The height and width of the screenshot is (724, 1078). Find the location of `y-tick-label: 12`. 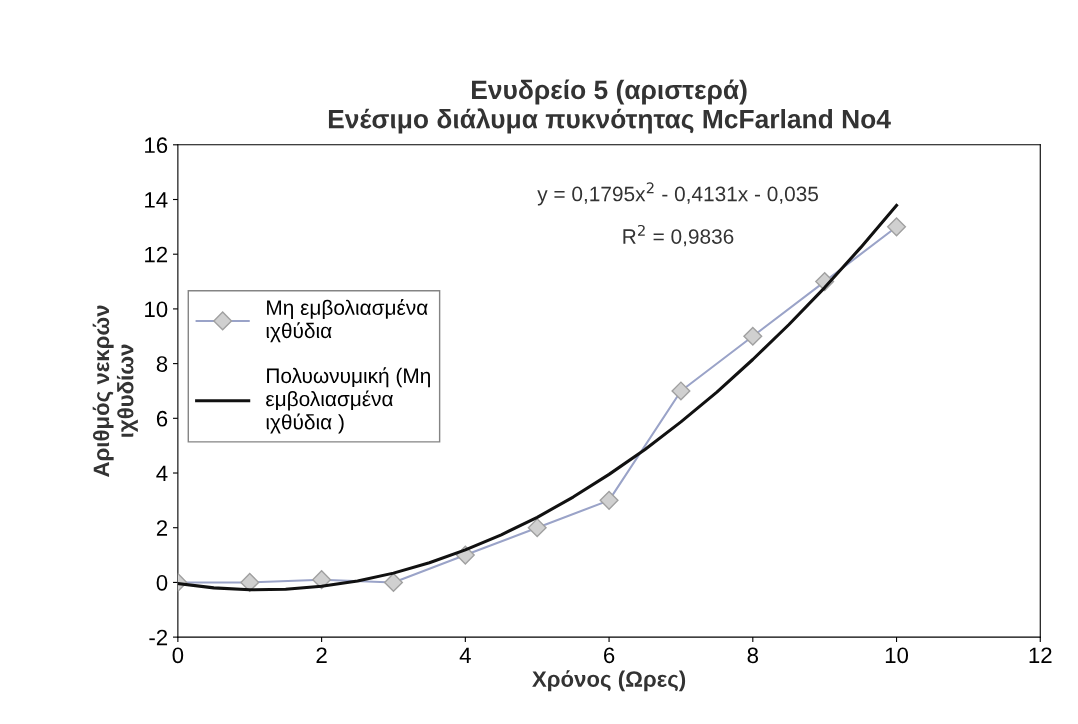

y-tick-label: 12 is located at coordinates (156, 254).